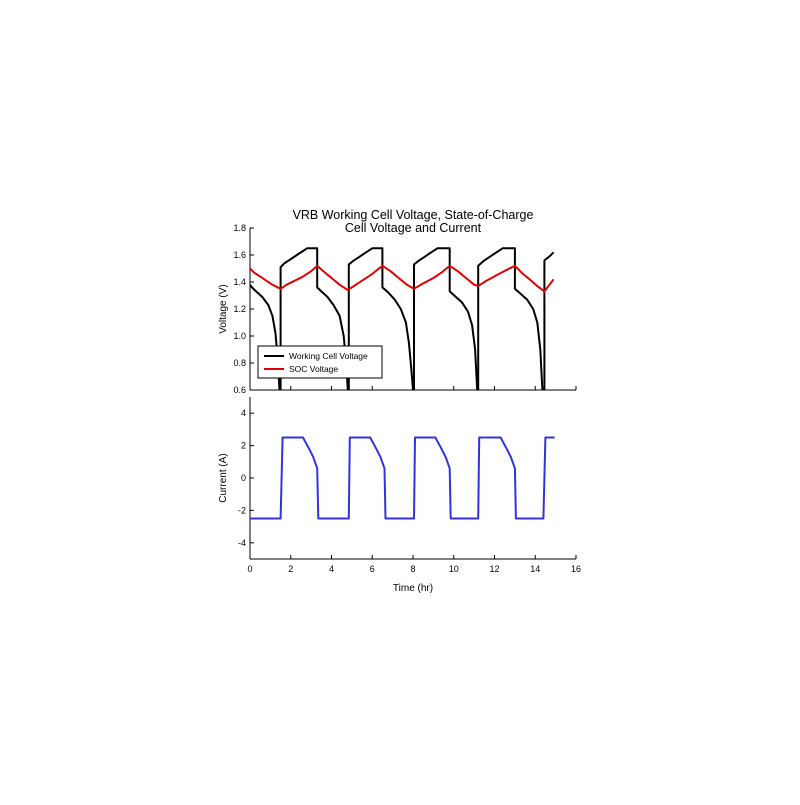  Describe the element at coordinates (331, 569) in the screenshot. I see `x-tick-label: 4` at that location.